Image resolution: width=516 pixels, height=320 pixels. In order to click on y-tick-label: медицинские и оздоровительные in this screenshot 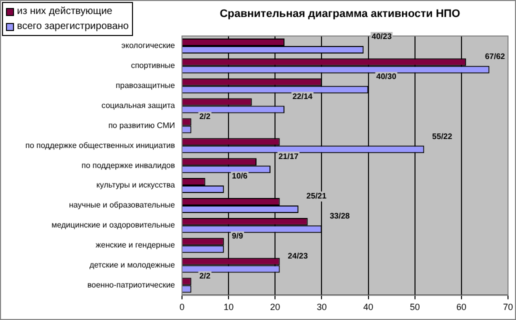, I will do `click(113, 225)`.